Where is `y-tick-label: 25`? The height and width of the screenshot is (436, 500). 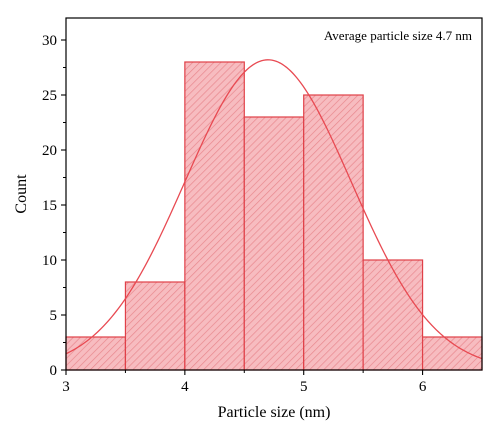
y-tick-label: 25 is located at coordinates (49, 96).